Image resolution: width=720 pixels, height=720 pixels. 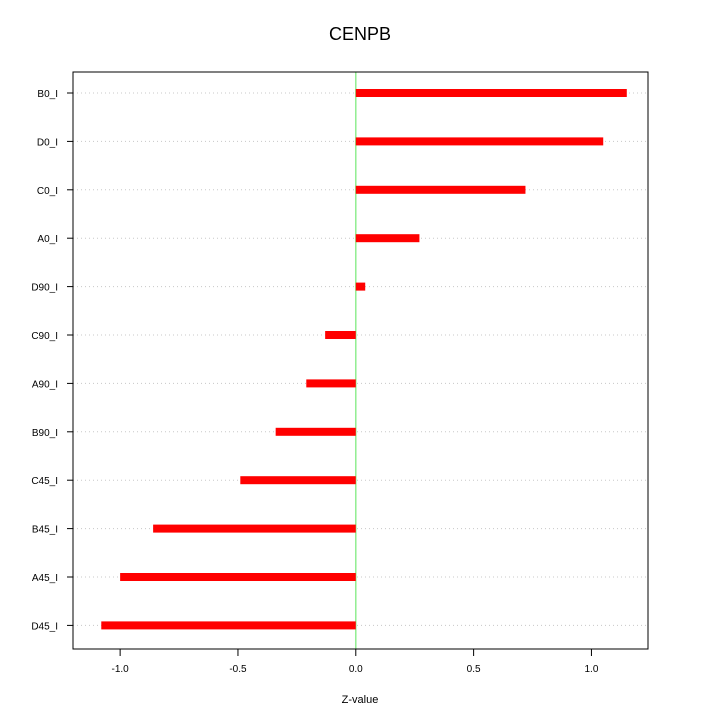 I want to click on y-tick-label: D45_I, so click(x=44, y=626).